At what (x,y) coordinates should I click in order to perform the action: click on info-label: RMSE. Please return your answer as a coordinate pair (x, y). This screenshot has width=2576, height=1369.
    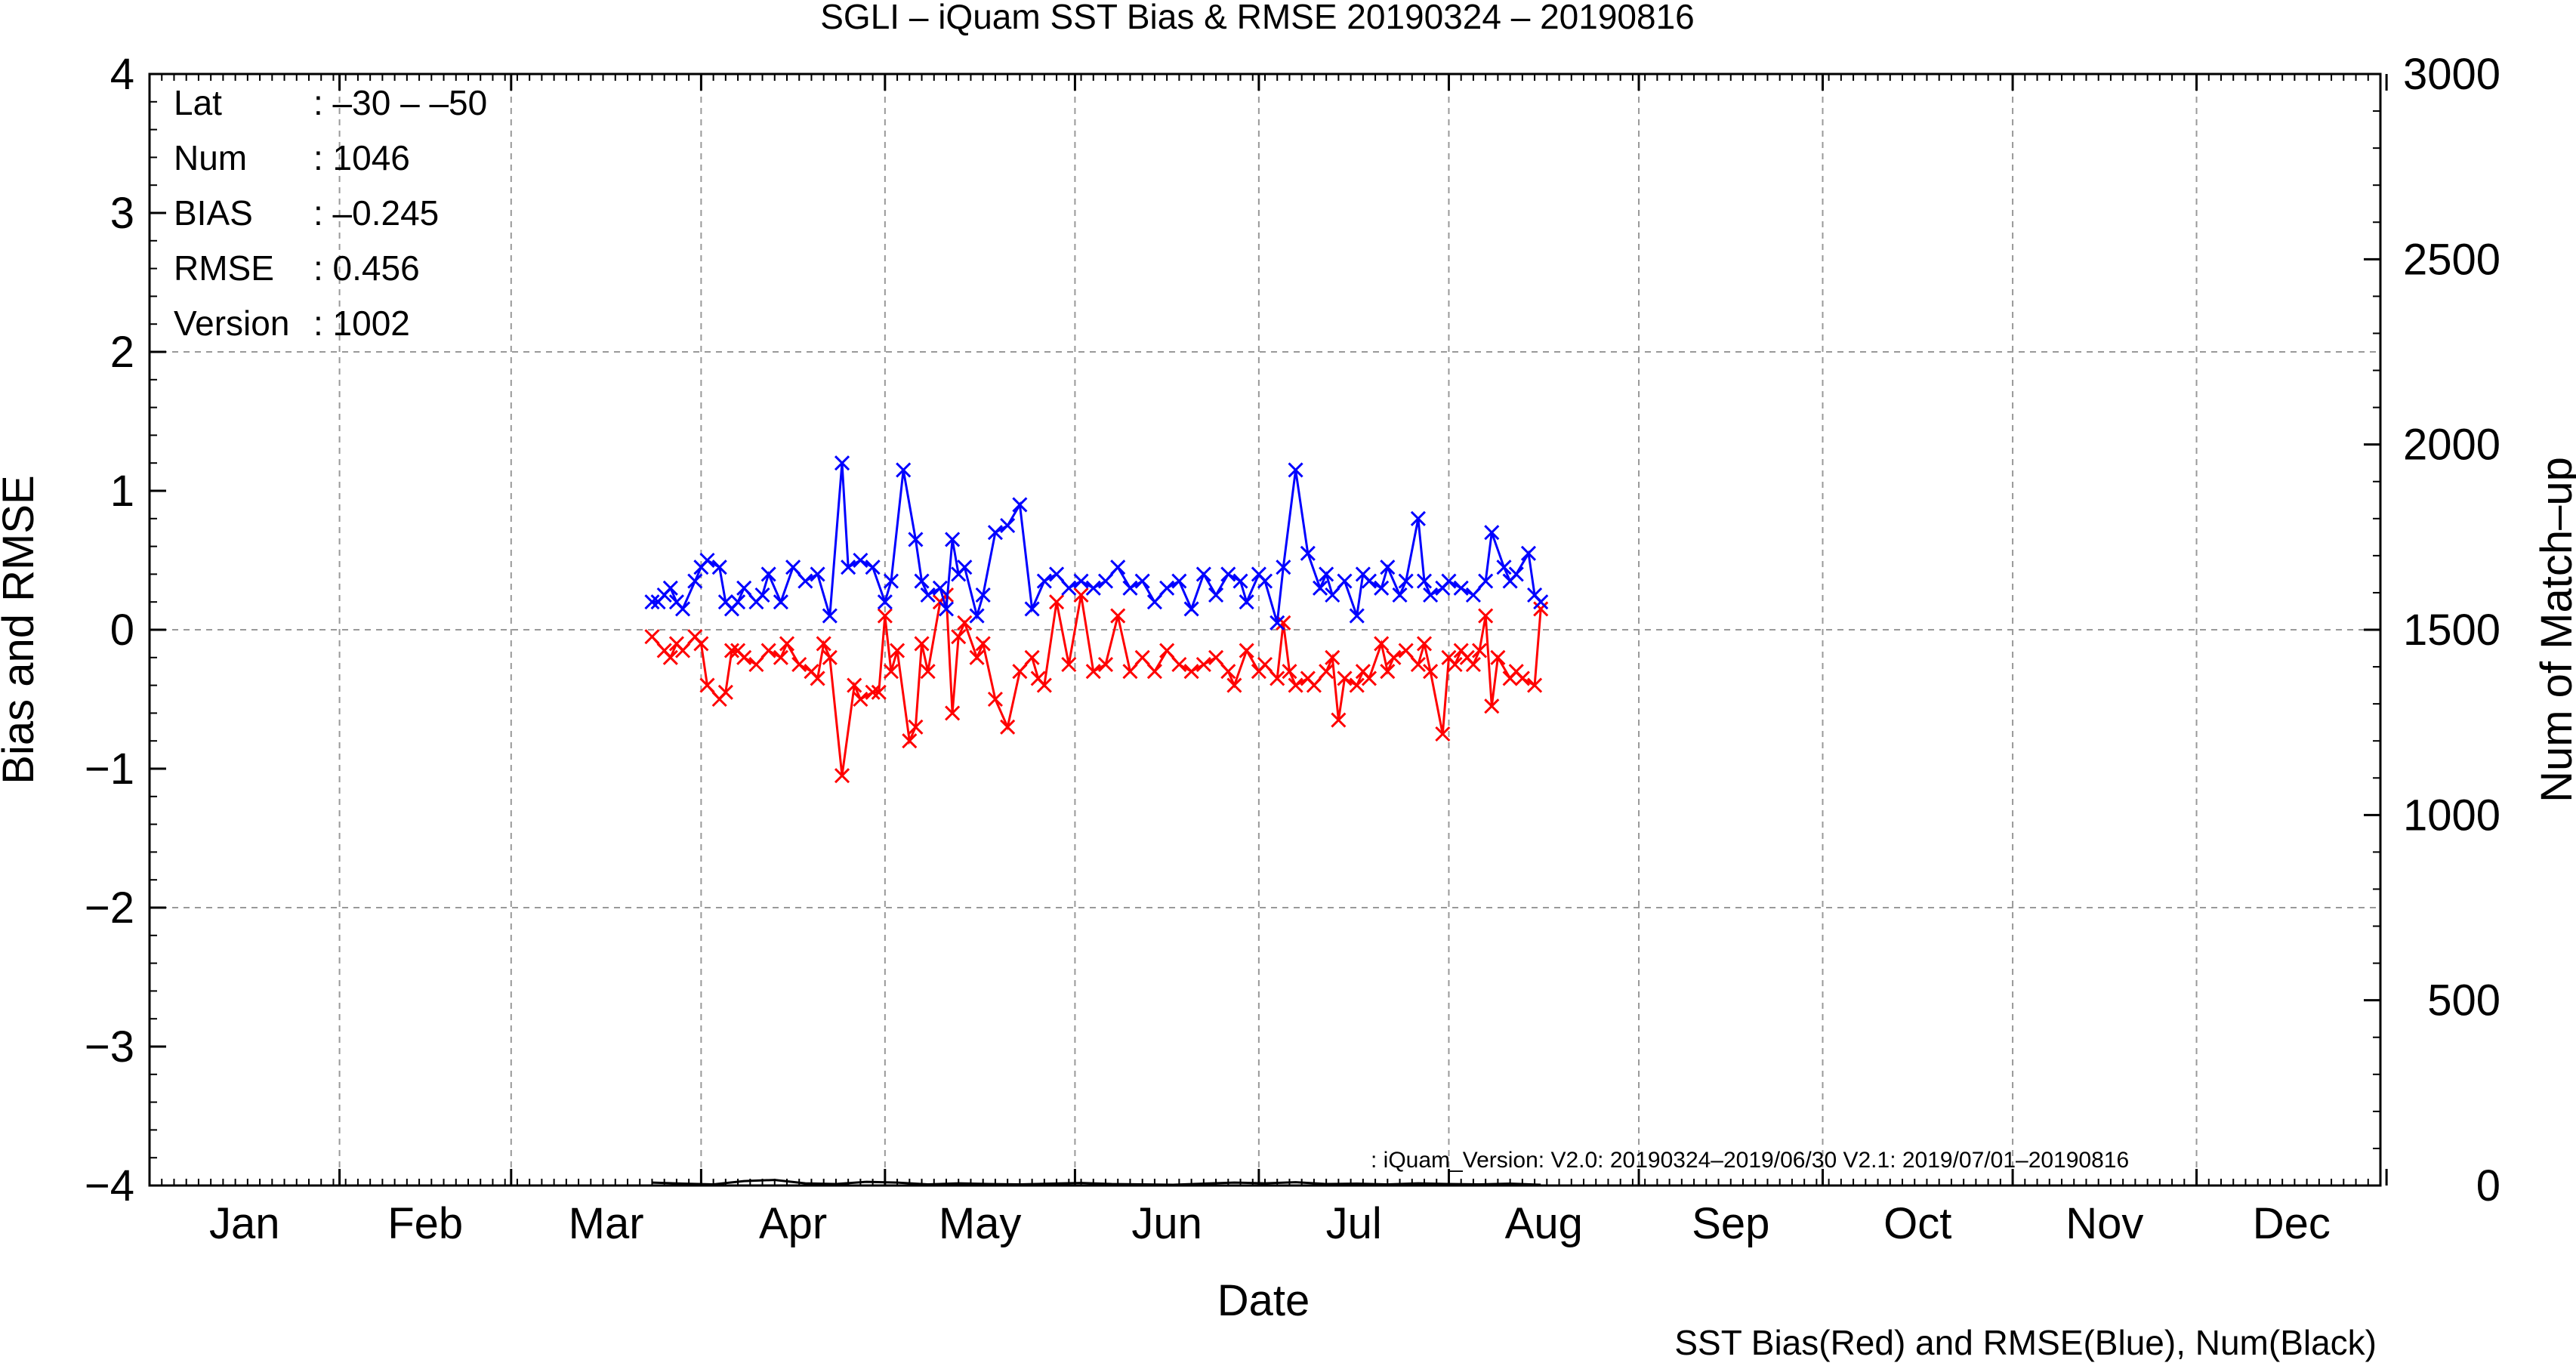
    Looking at the image, I should click on (224, 268).